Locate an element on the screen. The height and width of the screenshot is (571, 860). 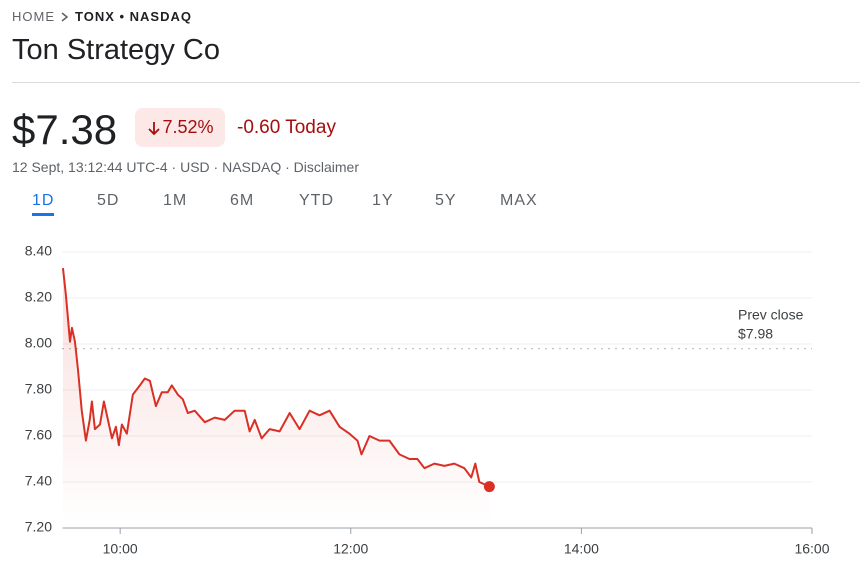
range-tab: 1Y is located at coordinates (383, 200).